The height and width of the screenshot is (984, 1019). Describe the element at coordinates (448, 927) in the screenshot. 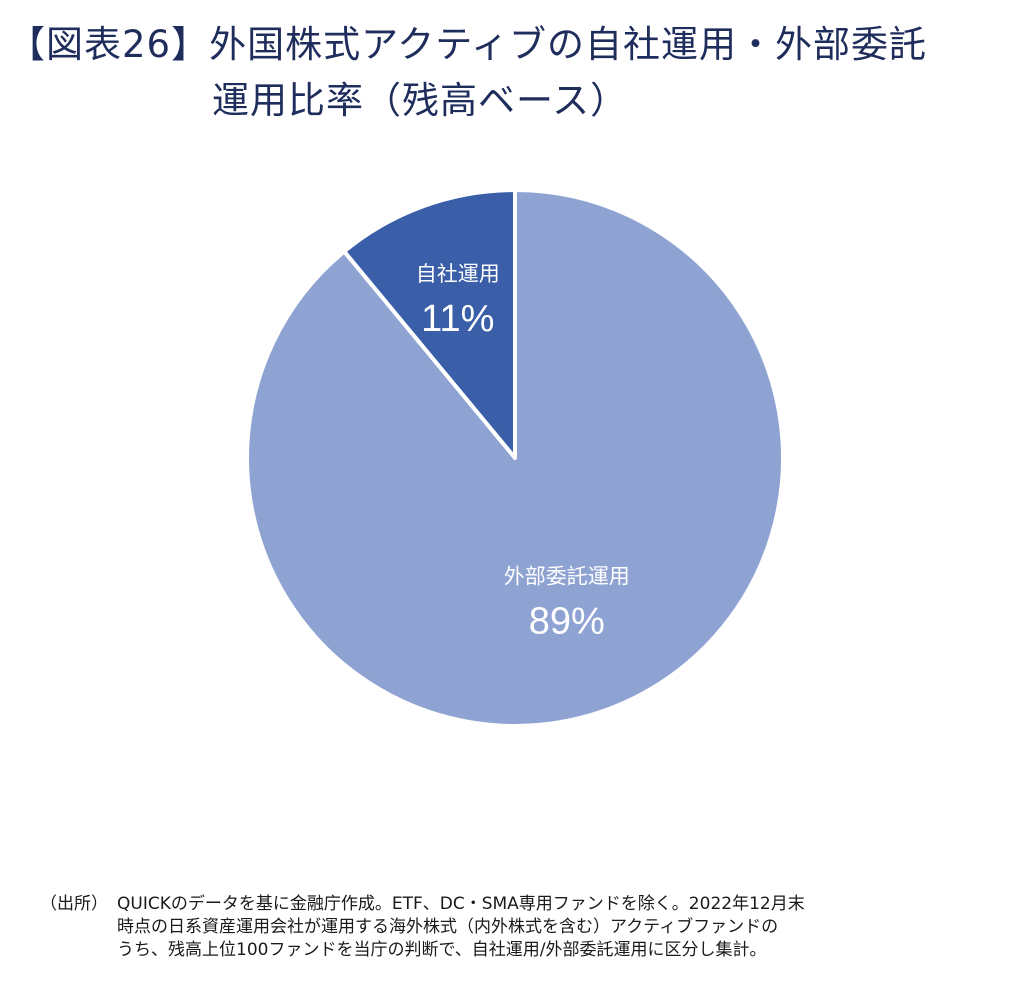

I see `source-line-2: 時点の日系資産運用会社が運用する海外株式（内外株式を含む）アクティブファンドの` at that location.